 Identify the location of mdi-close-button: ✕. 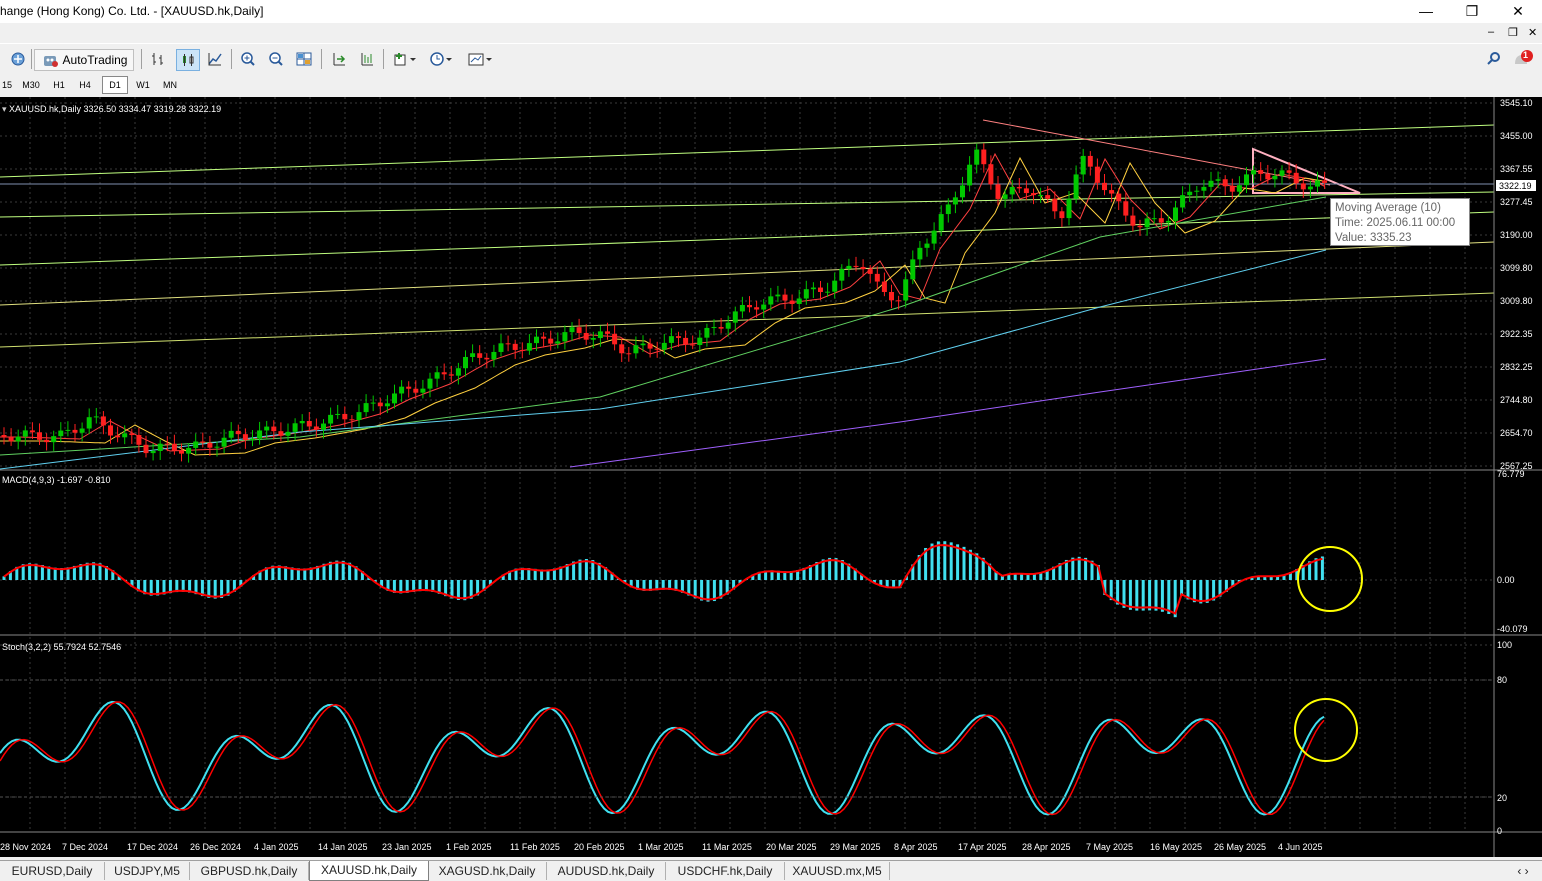
(1532, 32).